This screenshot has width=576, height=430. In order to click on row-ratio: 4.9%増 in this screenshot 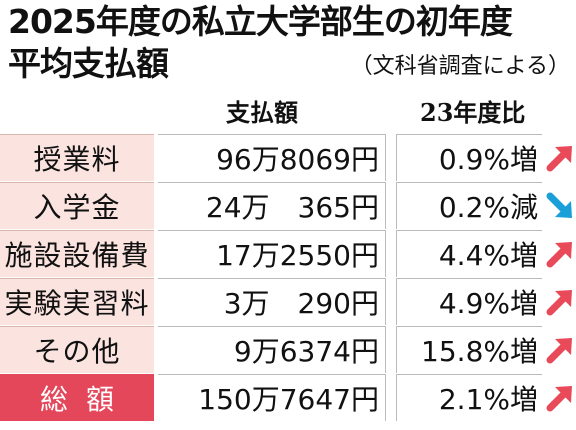, I will do `click(469, 301)`.